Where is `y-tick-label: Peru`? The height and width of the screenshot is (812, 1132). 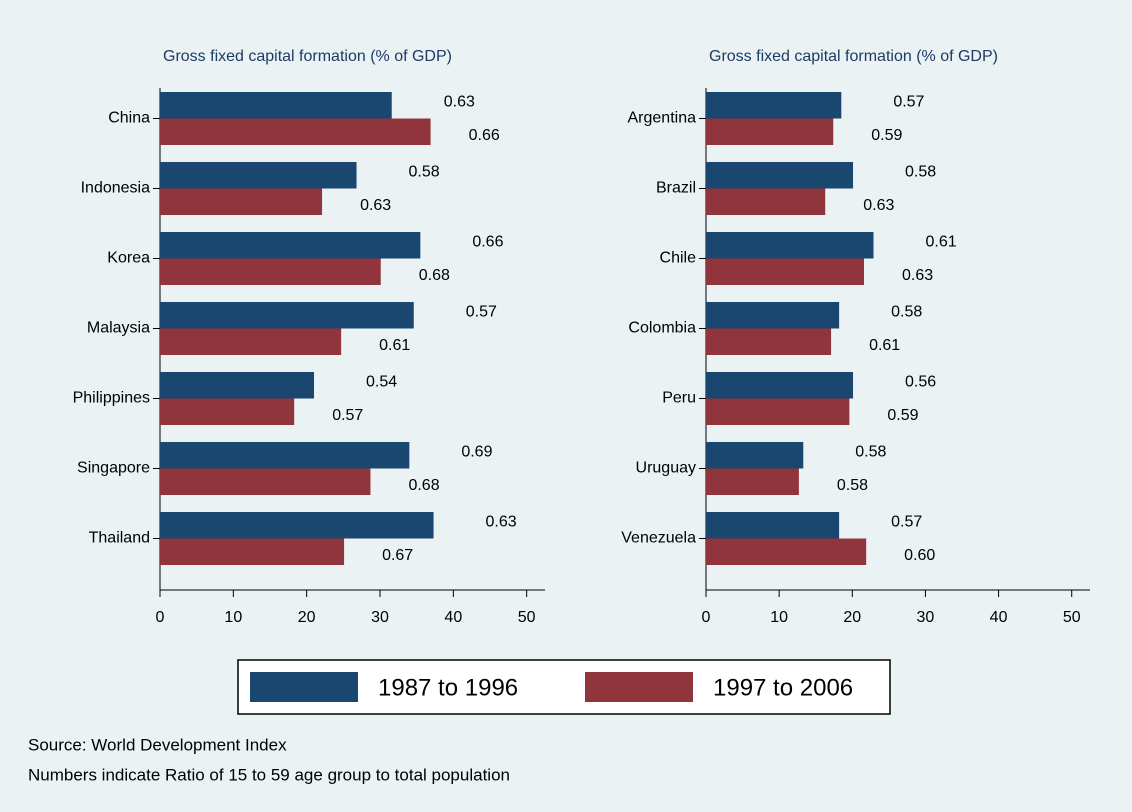
y-tick-label: Peru is located at coordinates (679, 398).